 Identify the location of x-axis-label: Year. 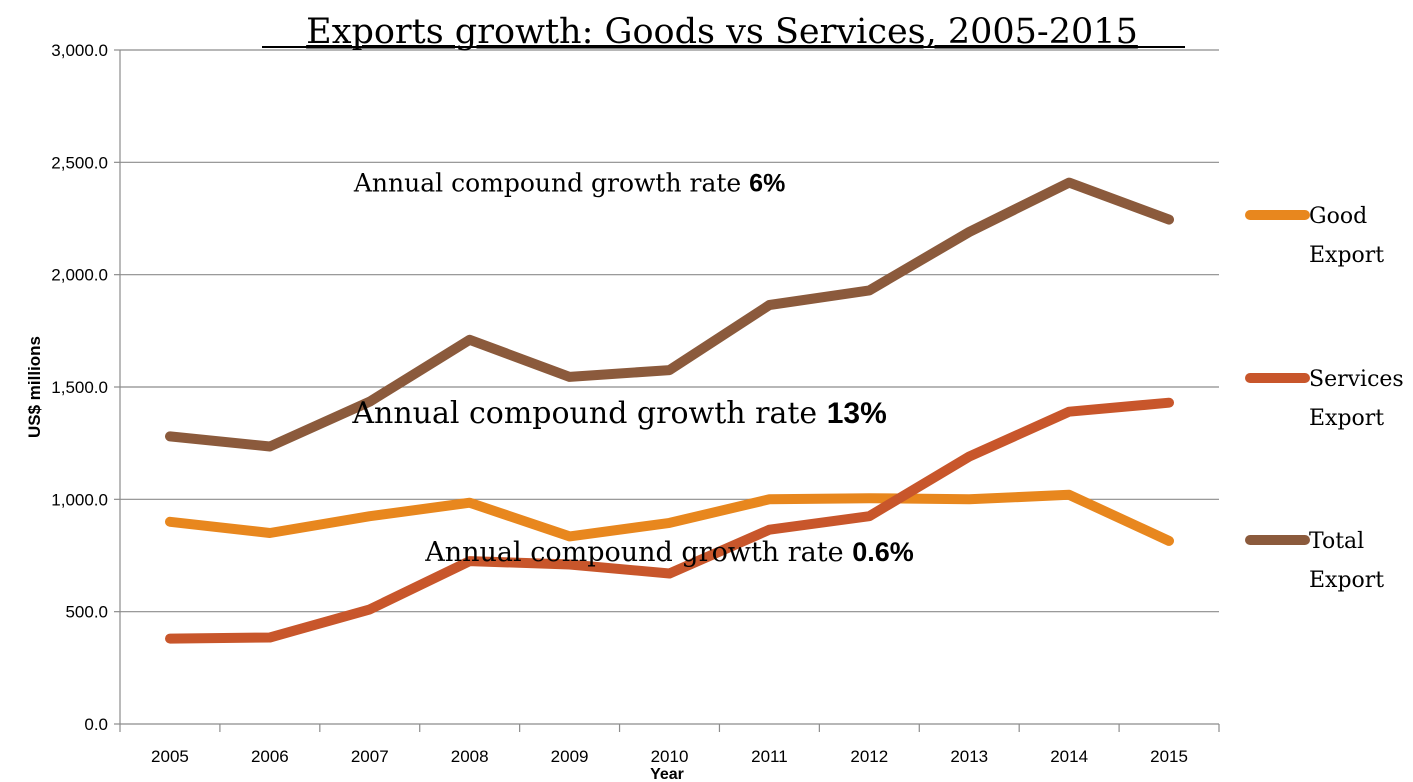
(667, 774).